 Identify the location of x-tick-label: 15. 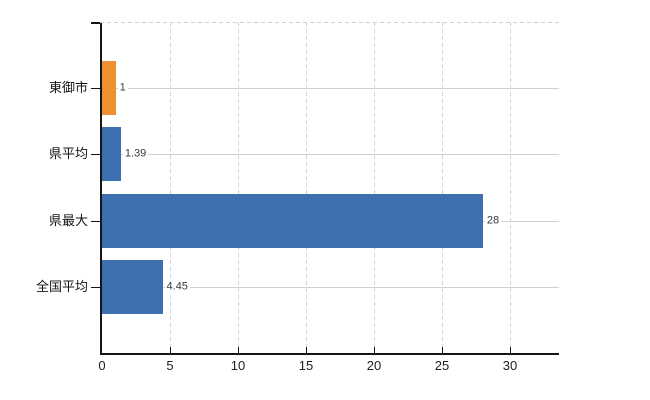
(306, 365).